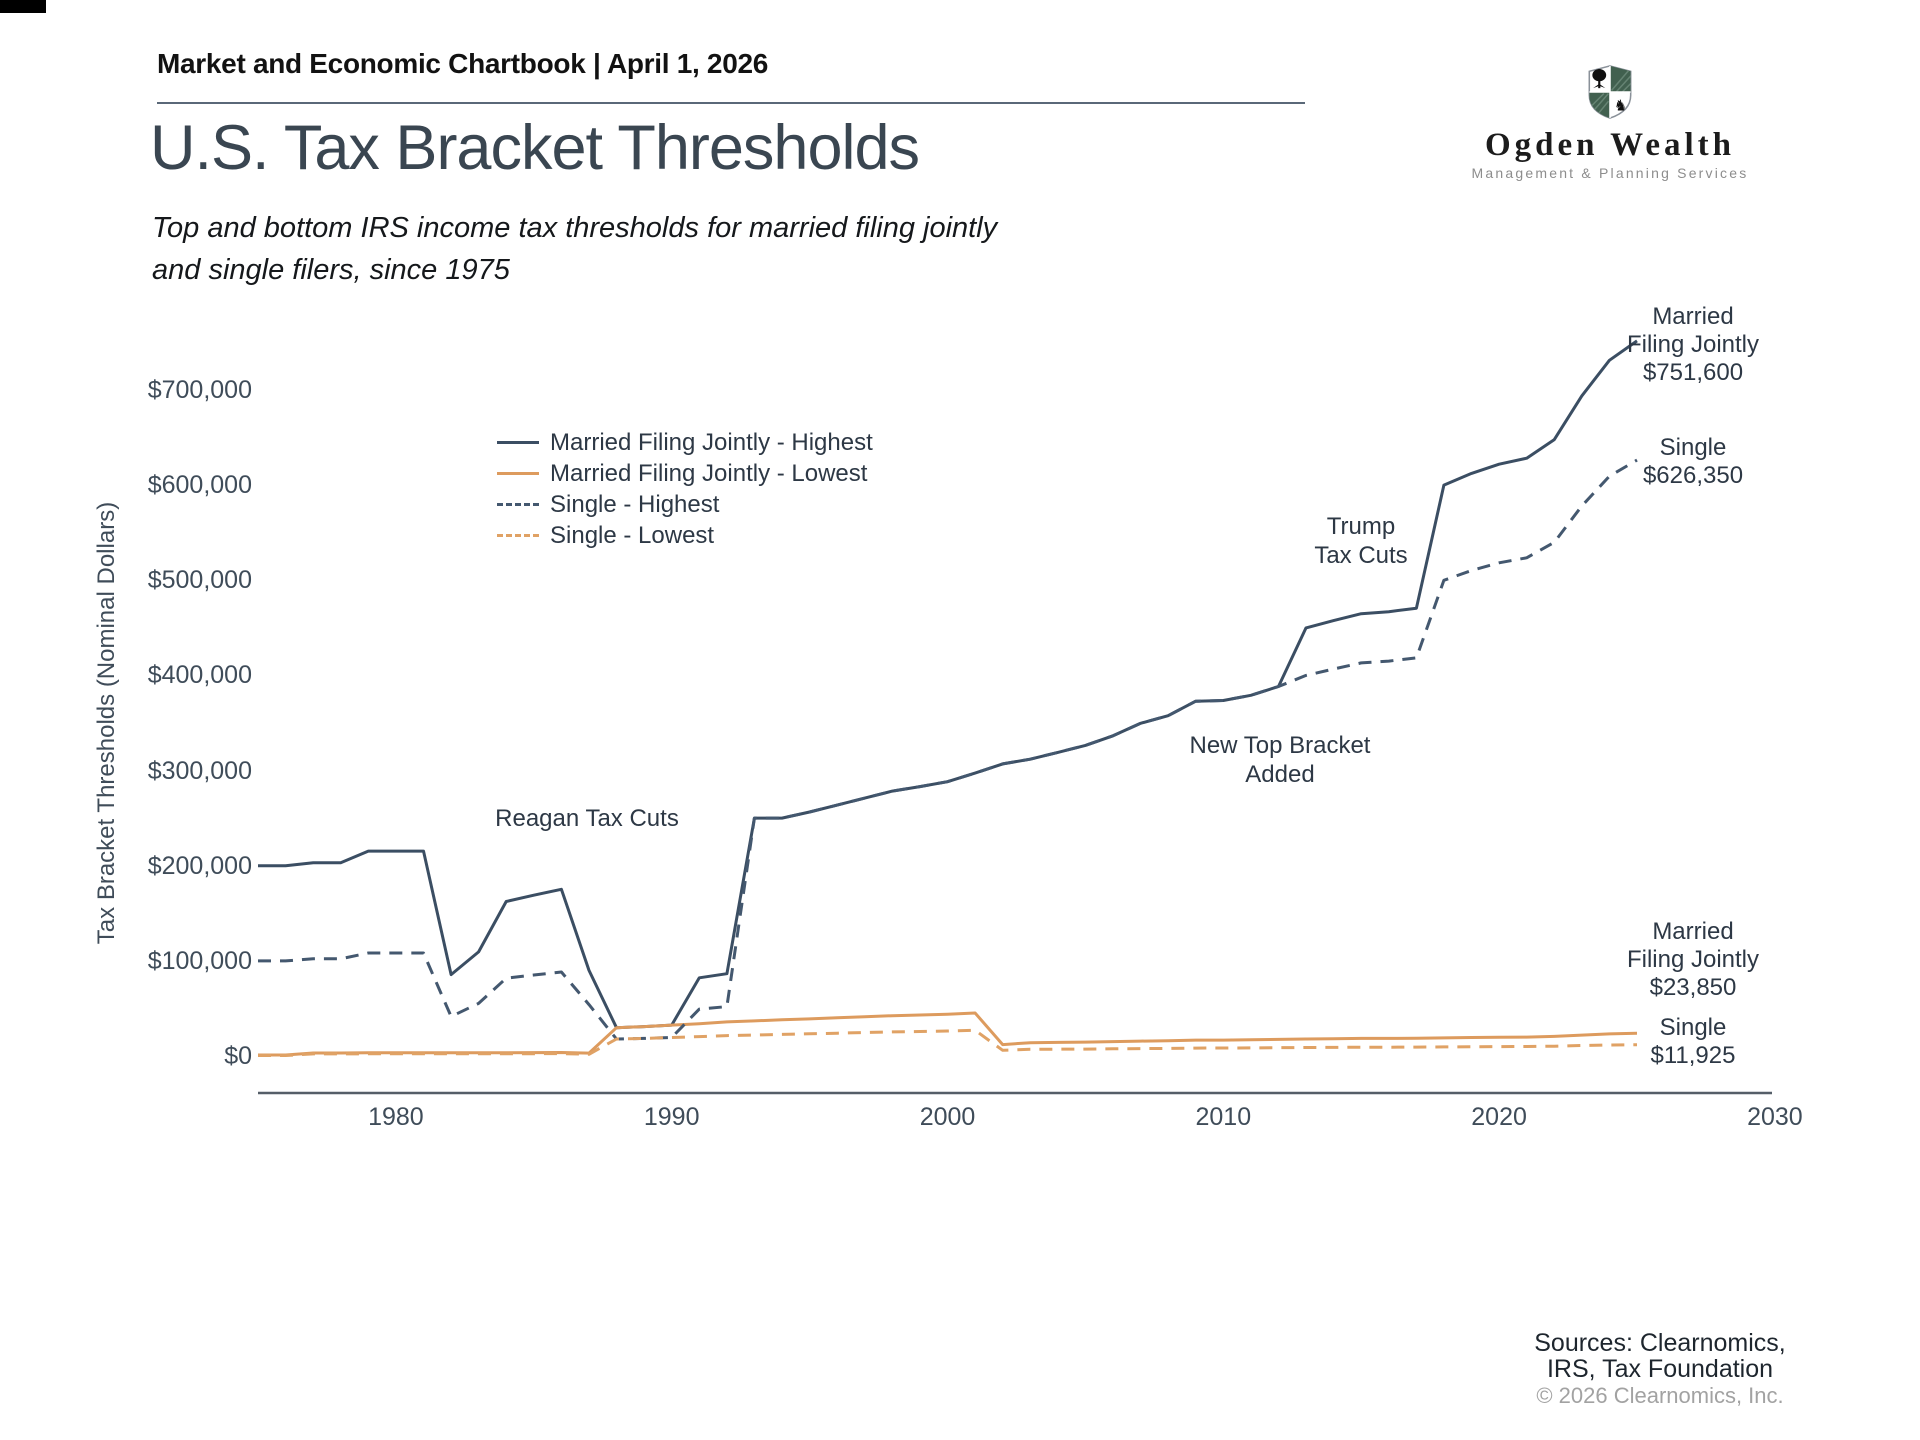 This screenshot has height=1440, width=1920. What do you see at coordinates (1693, 372) in the screenshot?
I see `end-value-mfj-highest: $751,600` at bounding box center [1693, 372].